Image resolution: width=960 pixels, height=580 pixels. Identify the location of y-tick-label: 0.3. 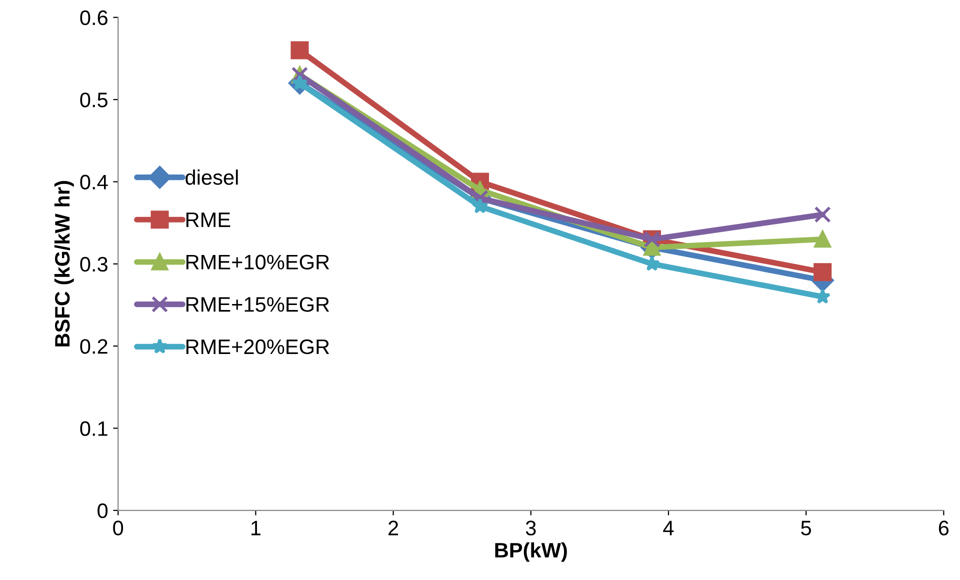
(94, 264).